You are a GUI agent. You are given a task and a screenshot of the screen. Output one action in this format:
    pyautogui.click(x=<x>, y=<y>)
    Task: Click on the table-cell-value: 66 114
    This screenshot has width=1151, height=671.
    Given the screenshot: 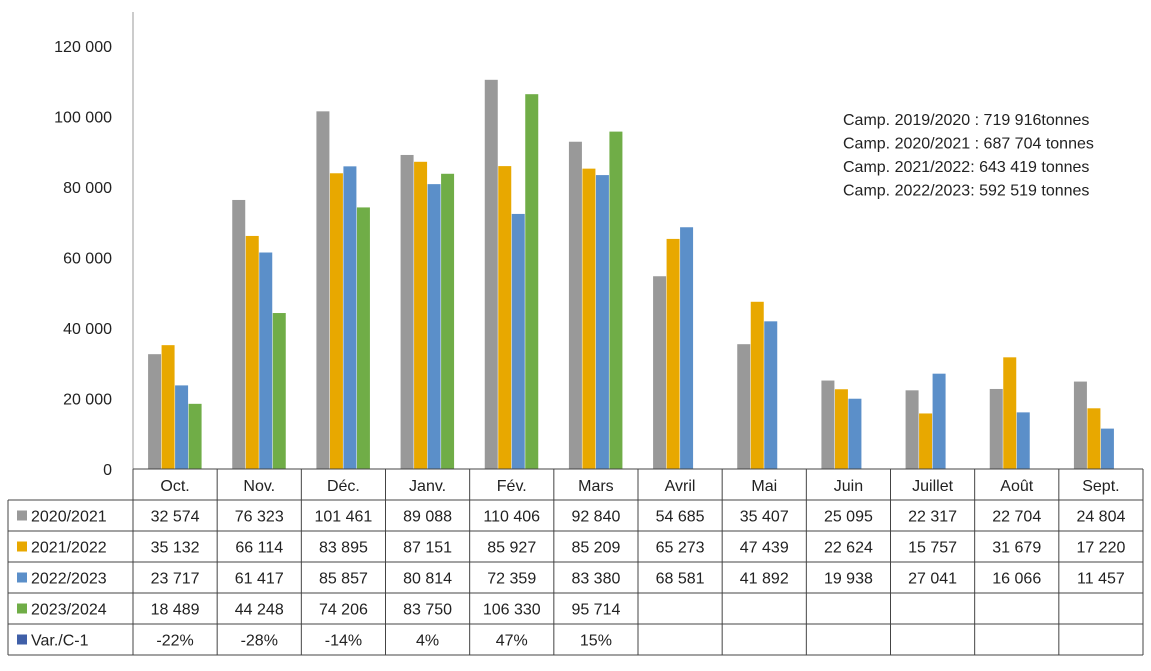 What is the action you would take?
    pyautogui.click(x=259, y=548)
    